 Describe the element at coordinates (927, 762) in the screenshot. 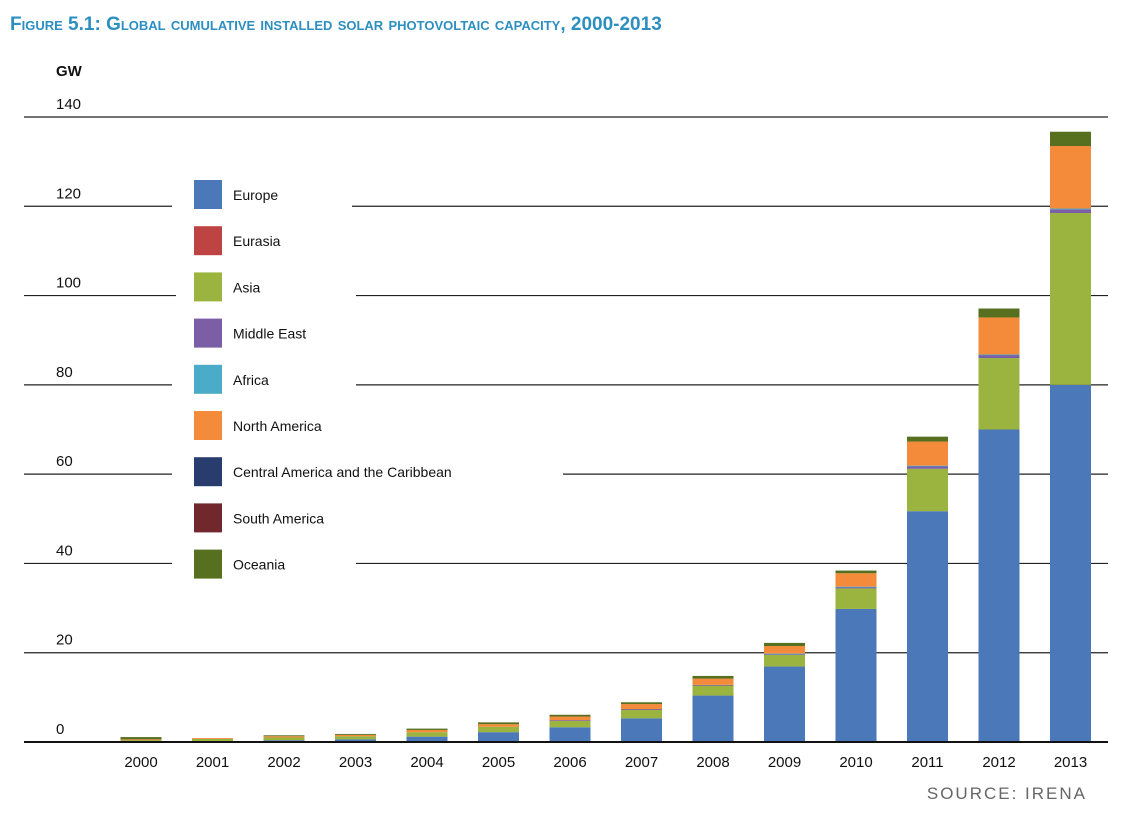

I see `x-tick-label: 2011` at that location.